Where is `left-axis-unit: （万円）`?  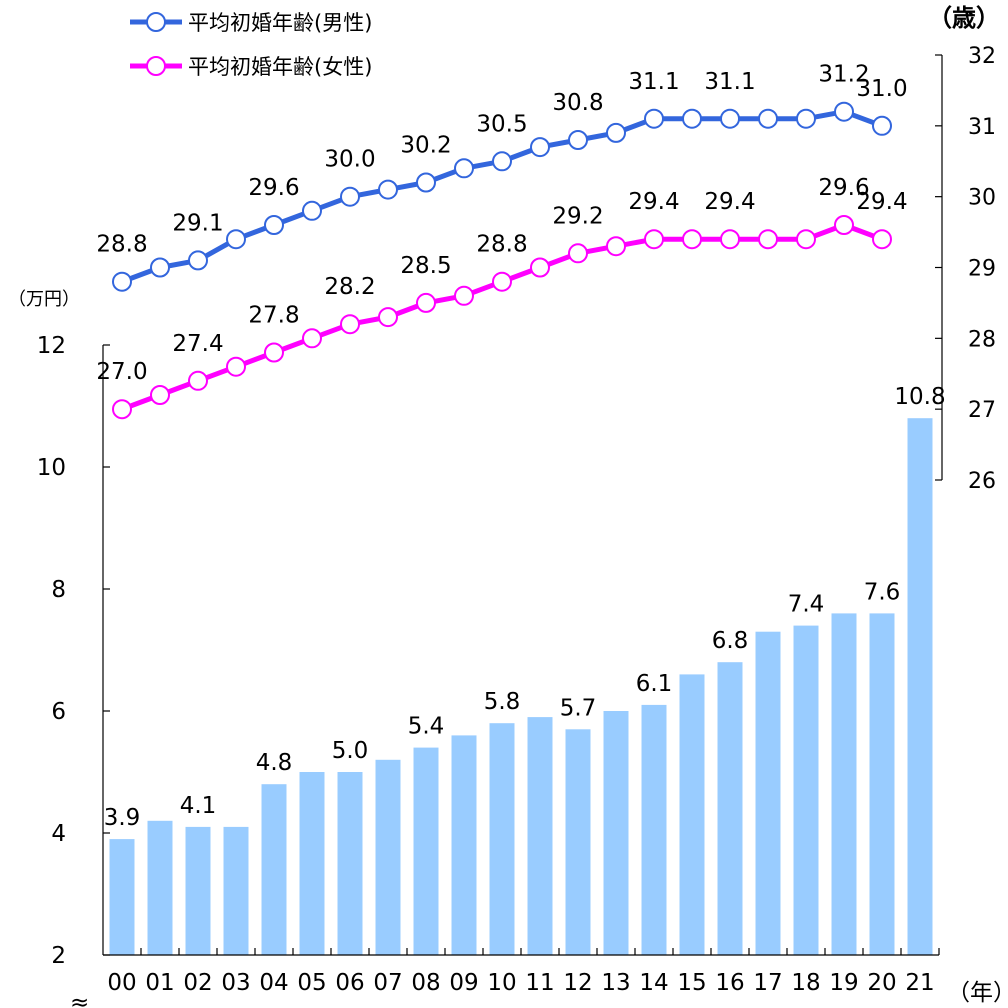
left-axis-unit: （万円） is located at coordinates (44, 299).